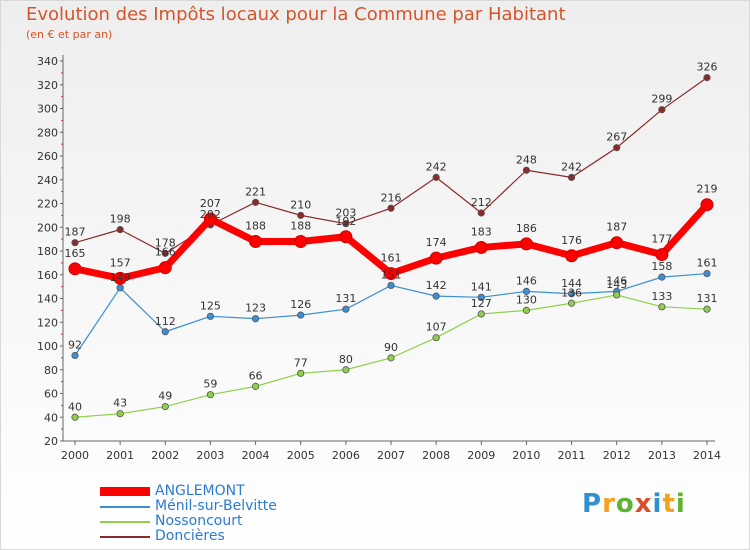 Image resolution: width=750 pixels, height=550 pixels. I want to click on data-label-donci-res: 216, so click(391, 197).